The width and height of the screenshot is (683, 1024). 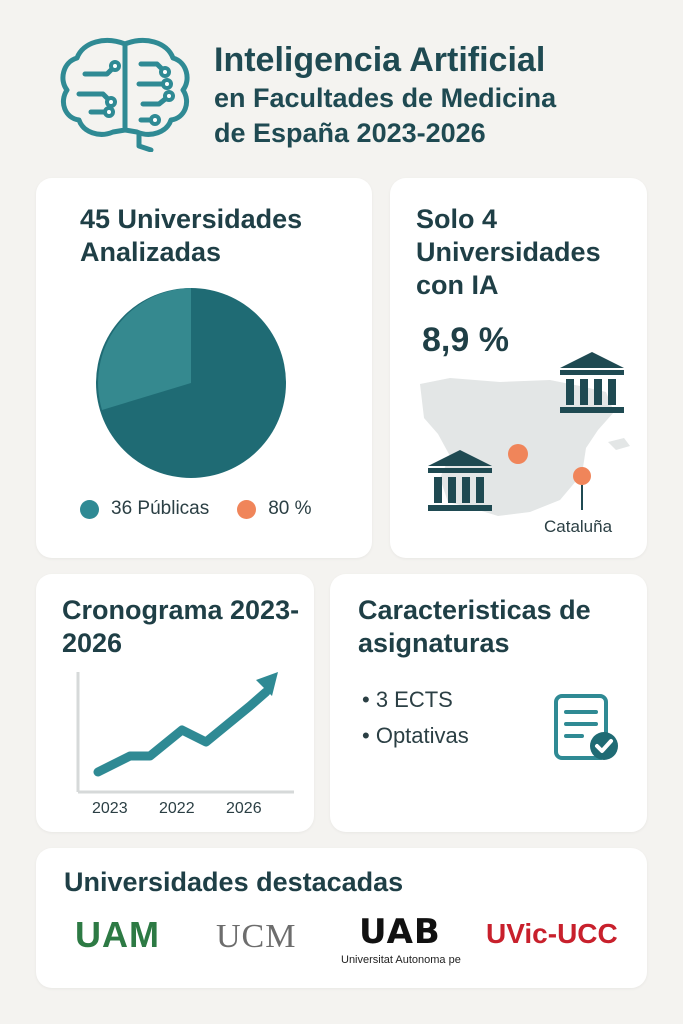 What do you see at coordinates (460, 480) in the screenshot?
I see `university-building-icon-bottom` at bounding box center [460, 480].